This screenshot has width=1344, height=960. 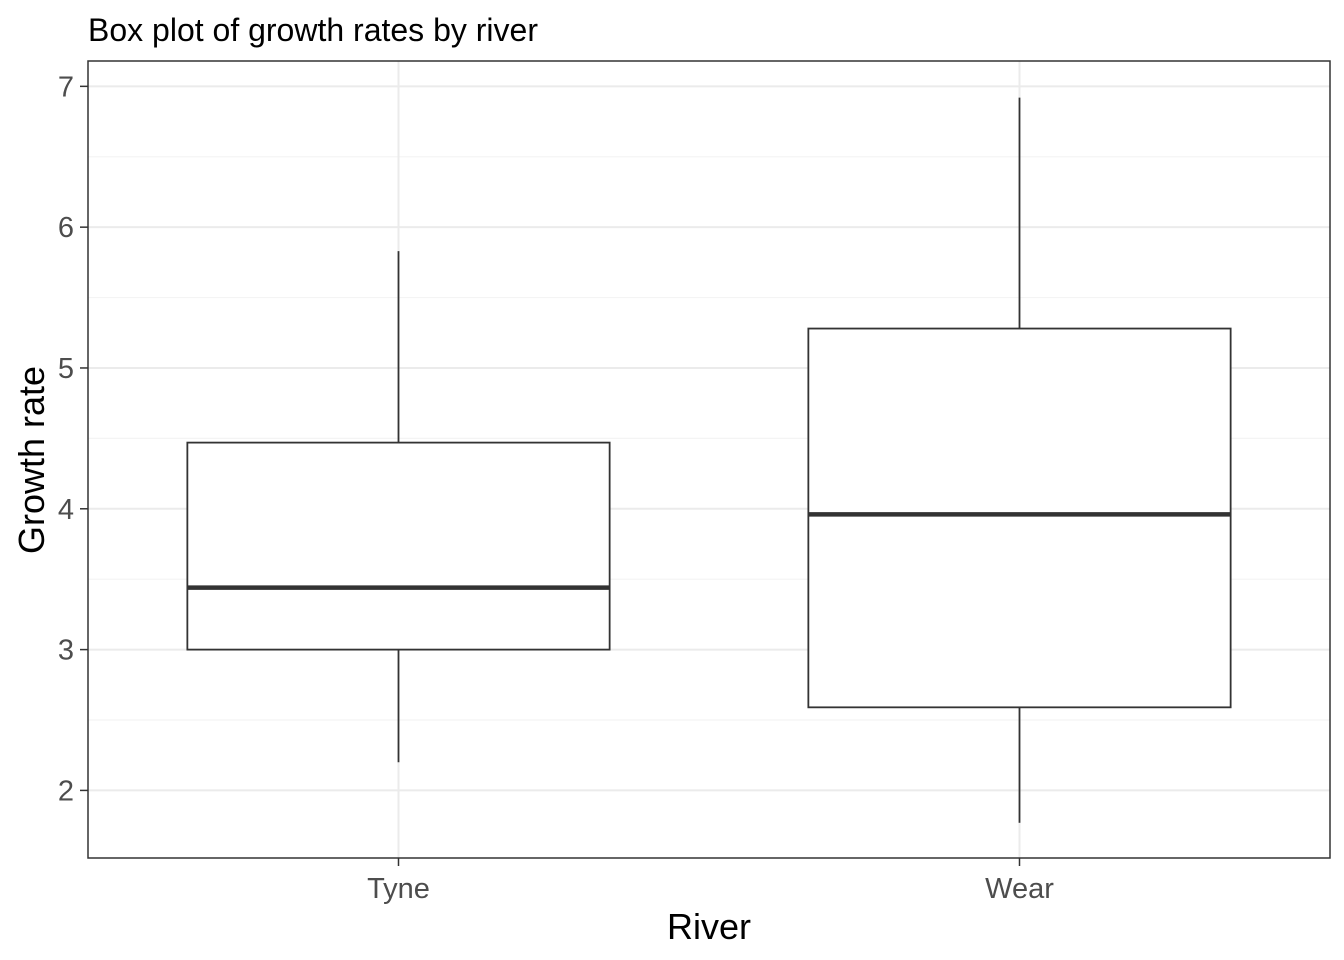 I want to click on iqr-box-tyne, so click(x=398, y=546).